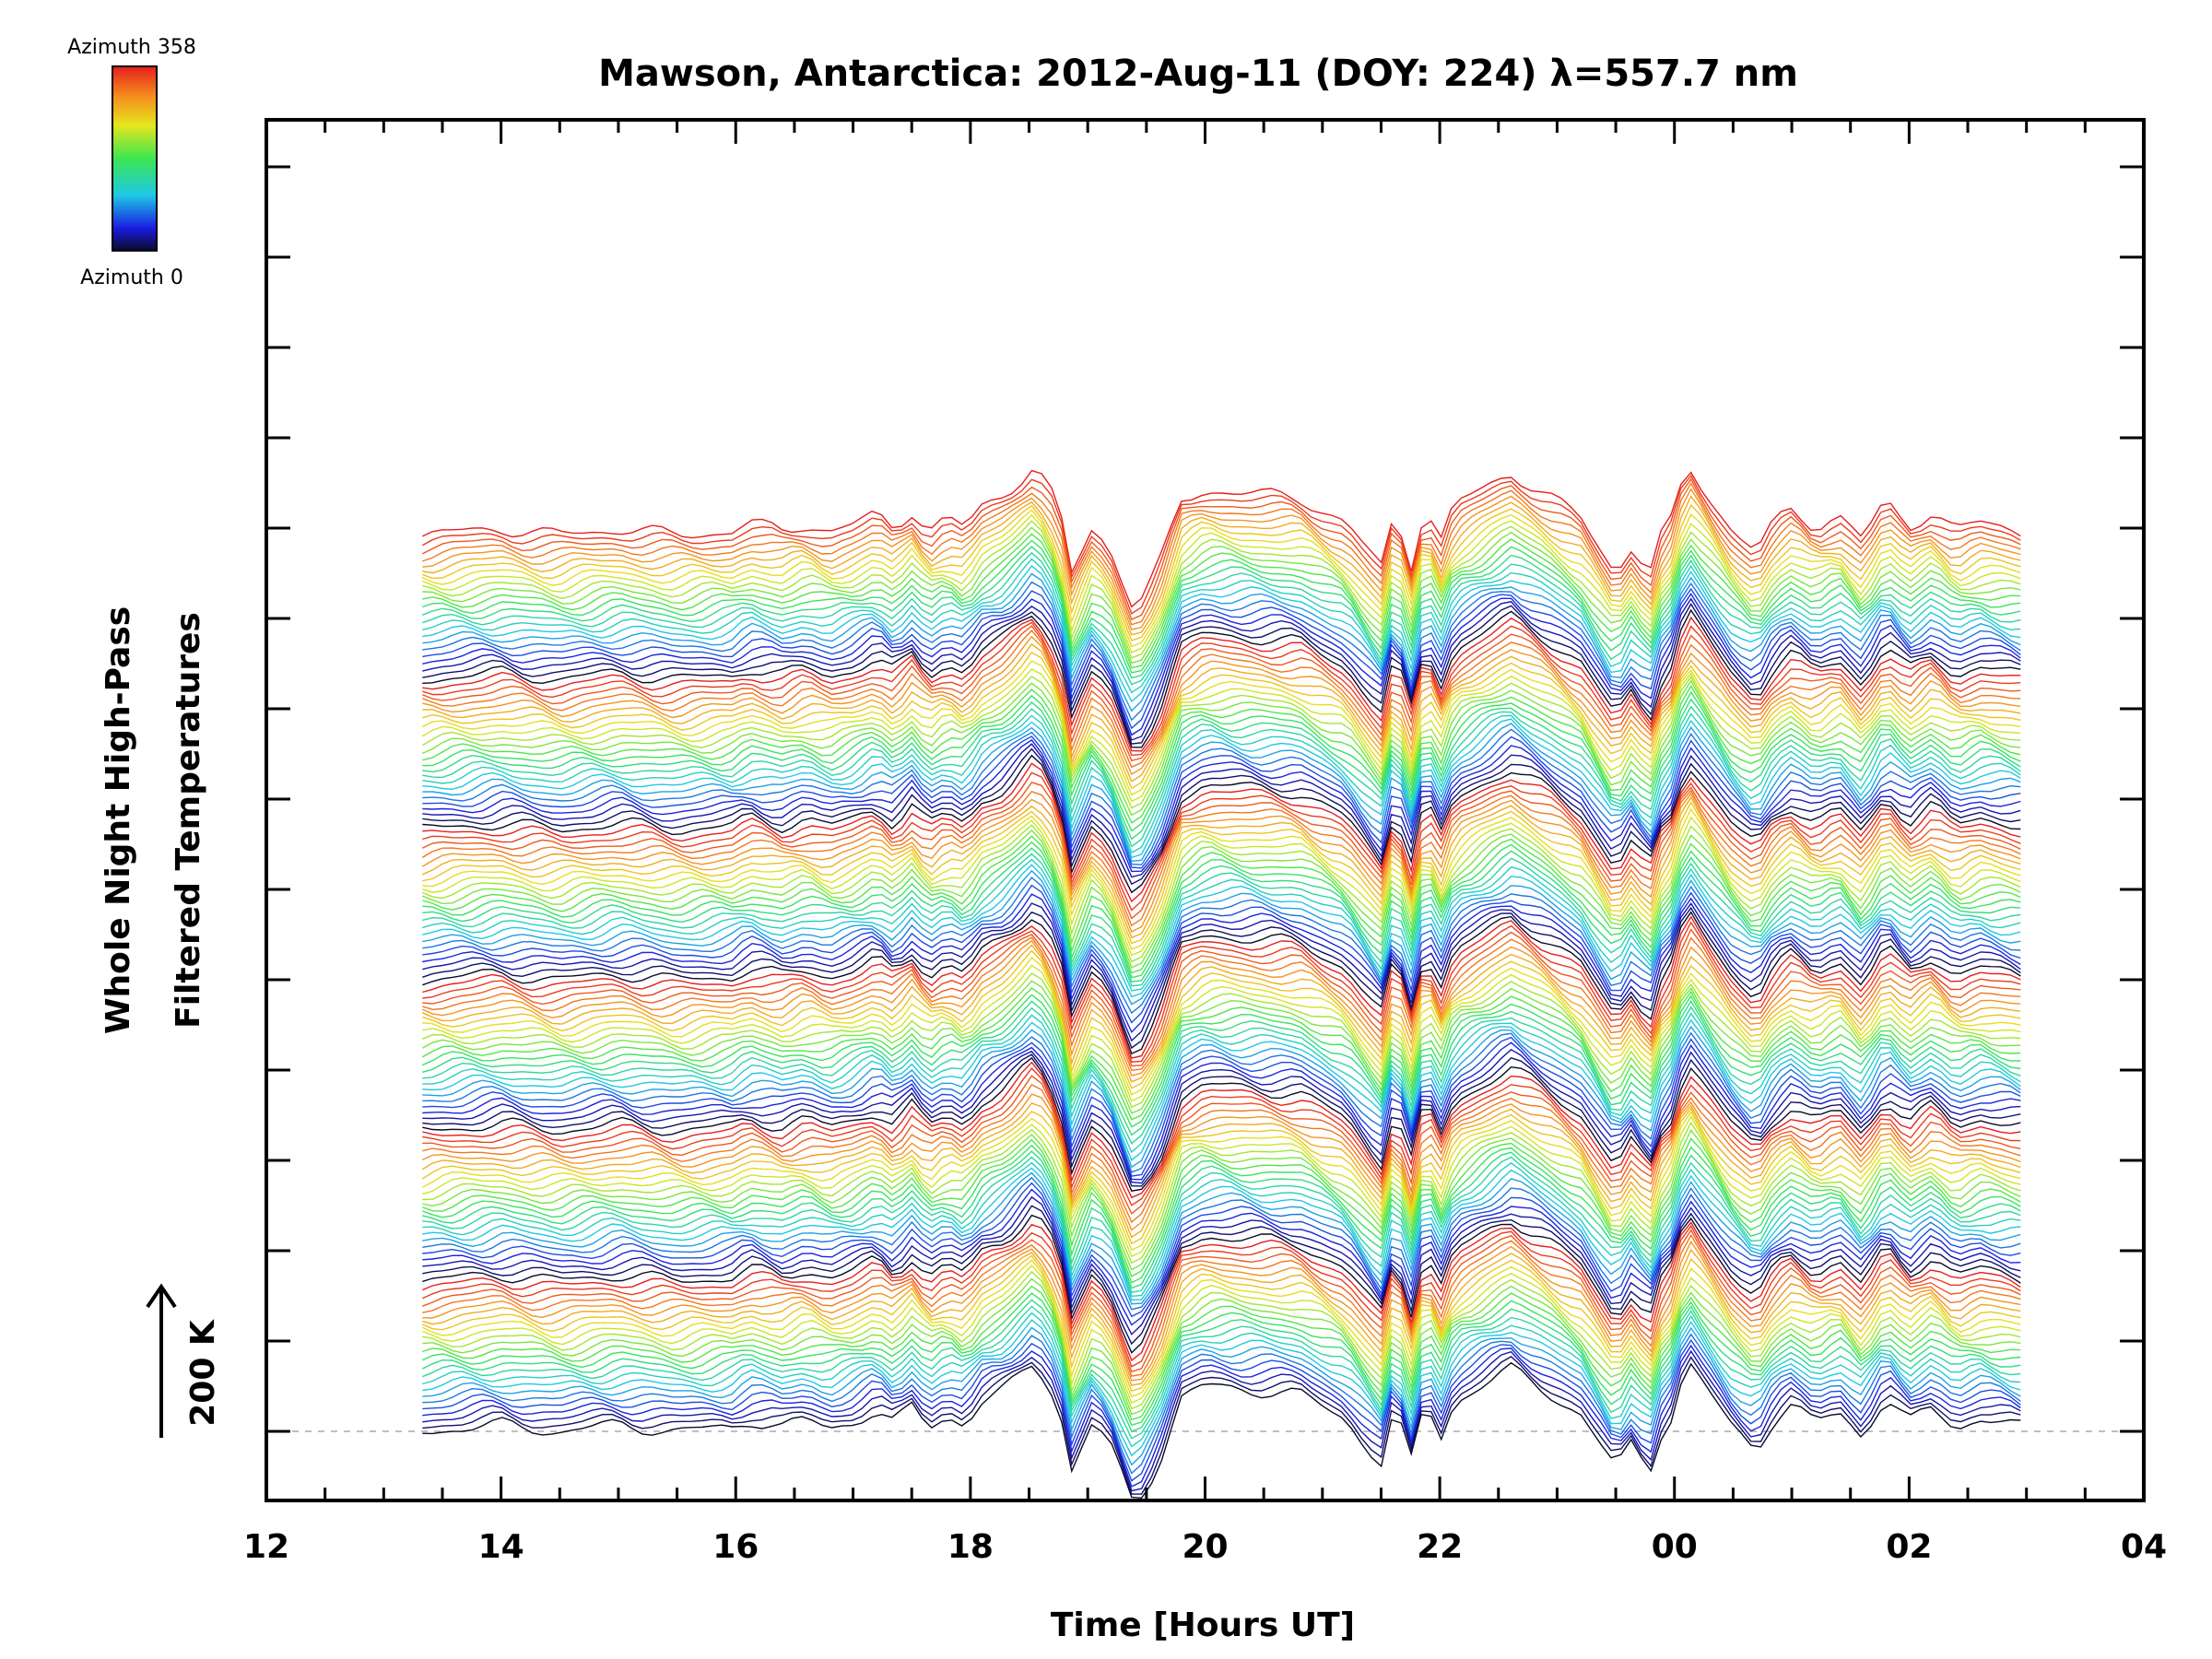  Describe the element at coordinates (1440, 1547) in the screenshot. I see `x-tick-label: 22` at that location.